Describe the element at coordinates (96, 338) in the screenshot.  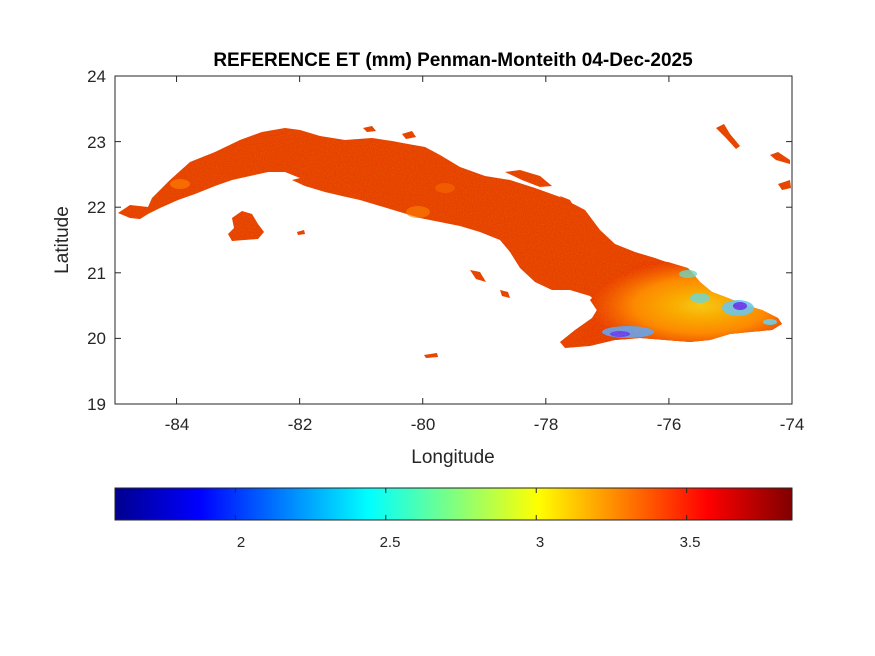
I see `y-tick-label: 20` at that location.